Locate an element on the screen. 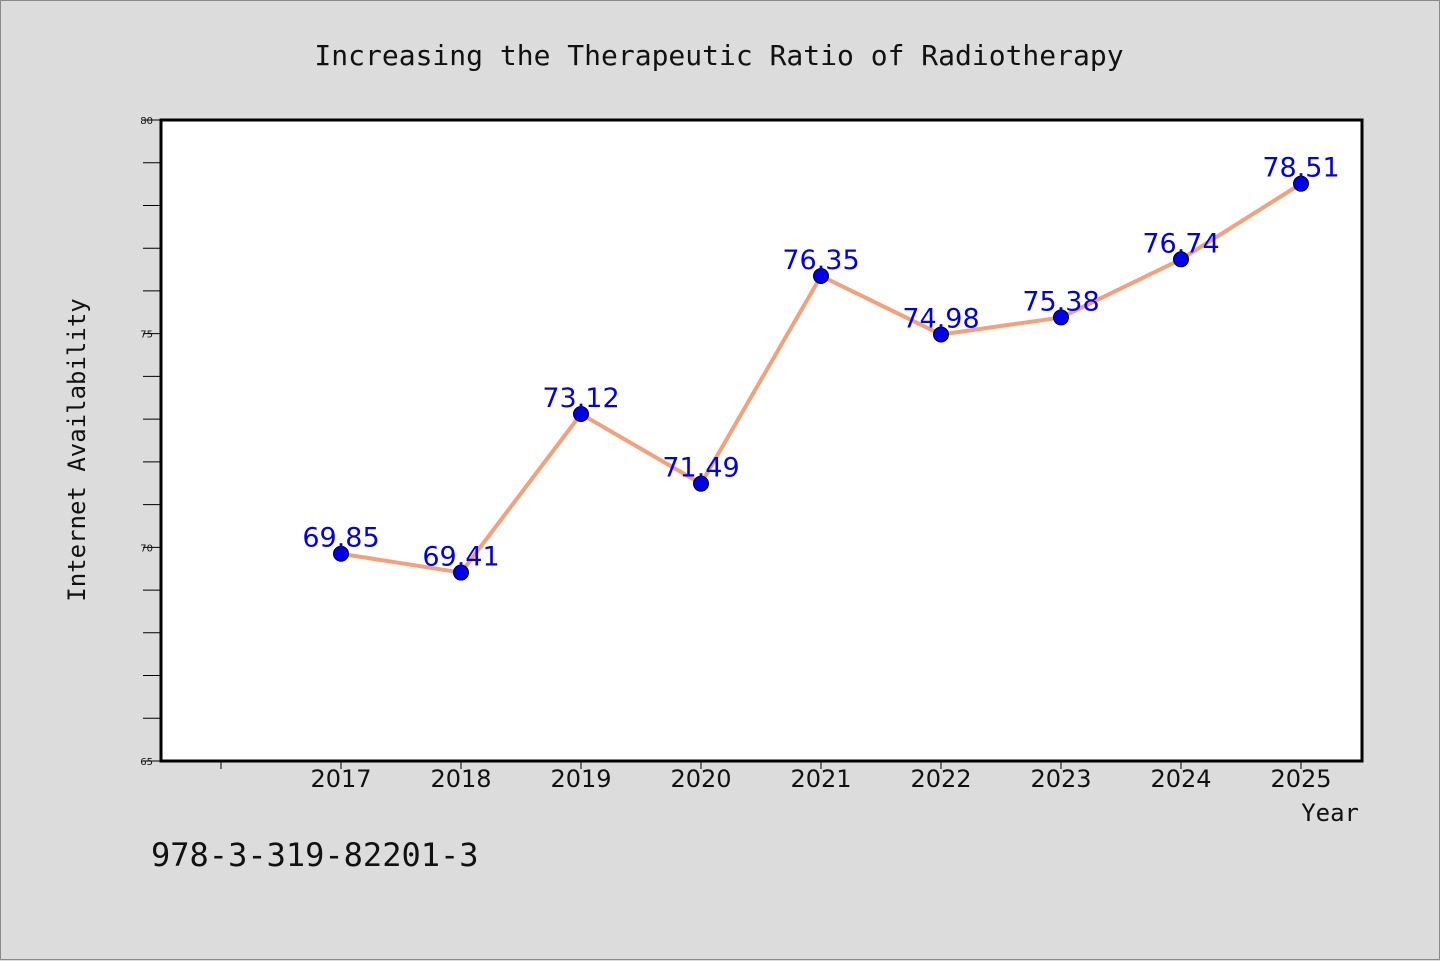 This screenshot has height=961, width=1440. isbn-text: 978-3-319-82201-3 is located at coordinates (315, 855).